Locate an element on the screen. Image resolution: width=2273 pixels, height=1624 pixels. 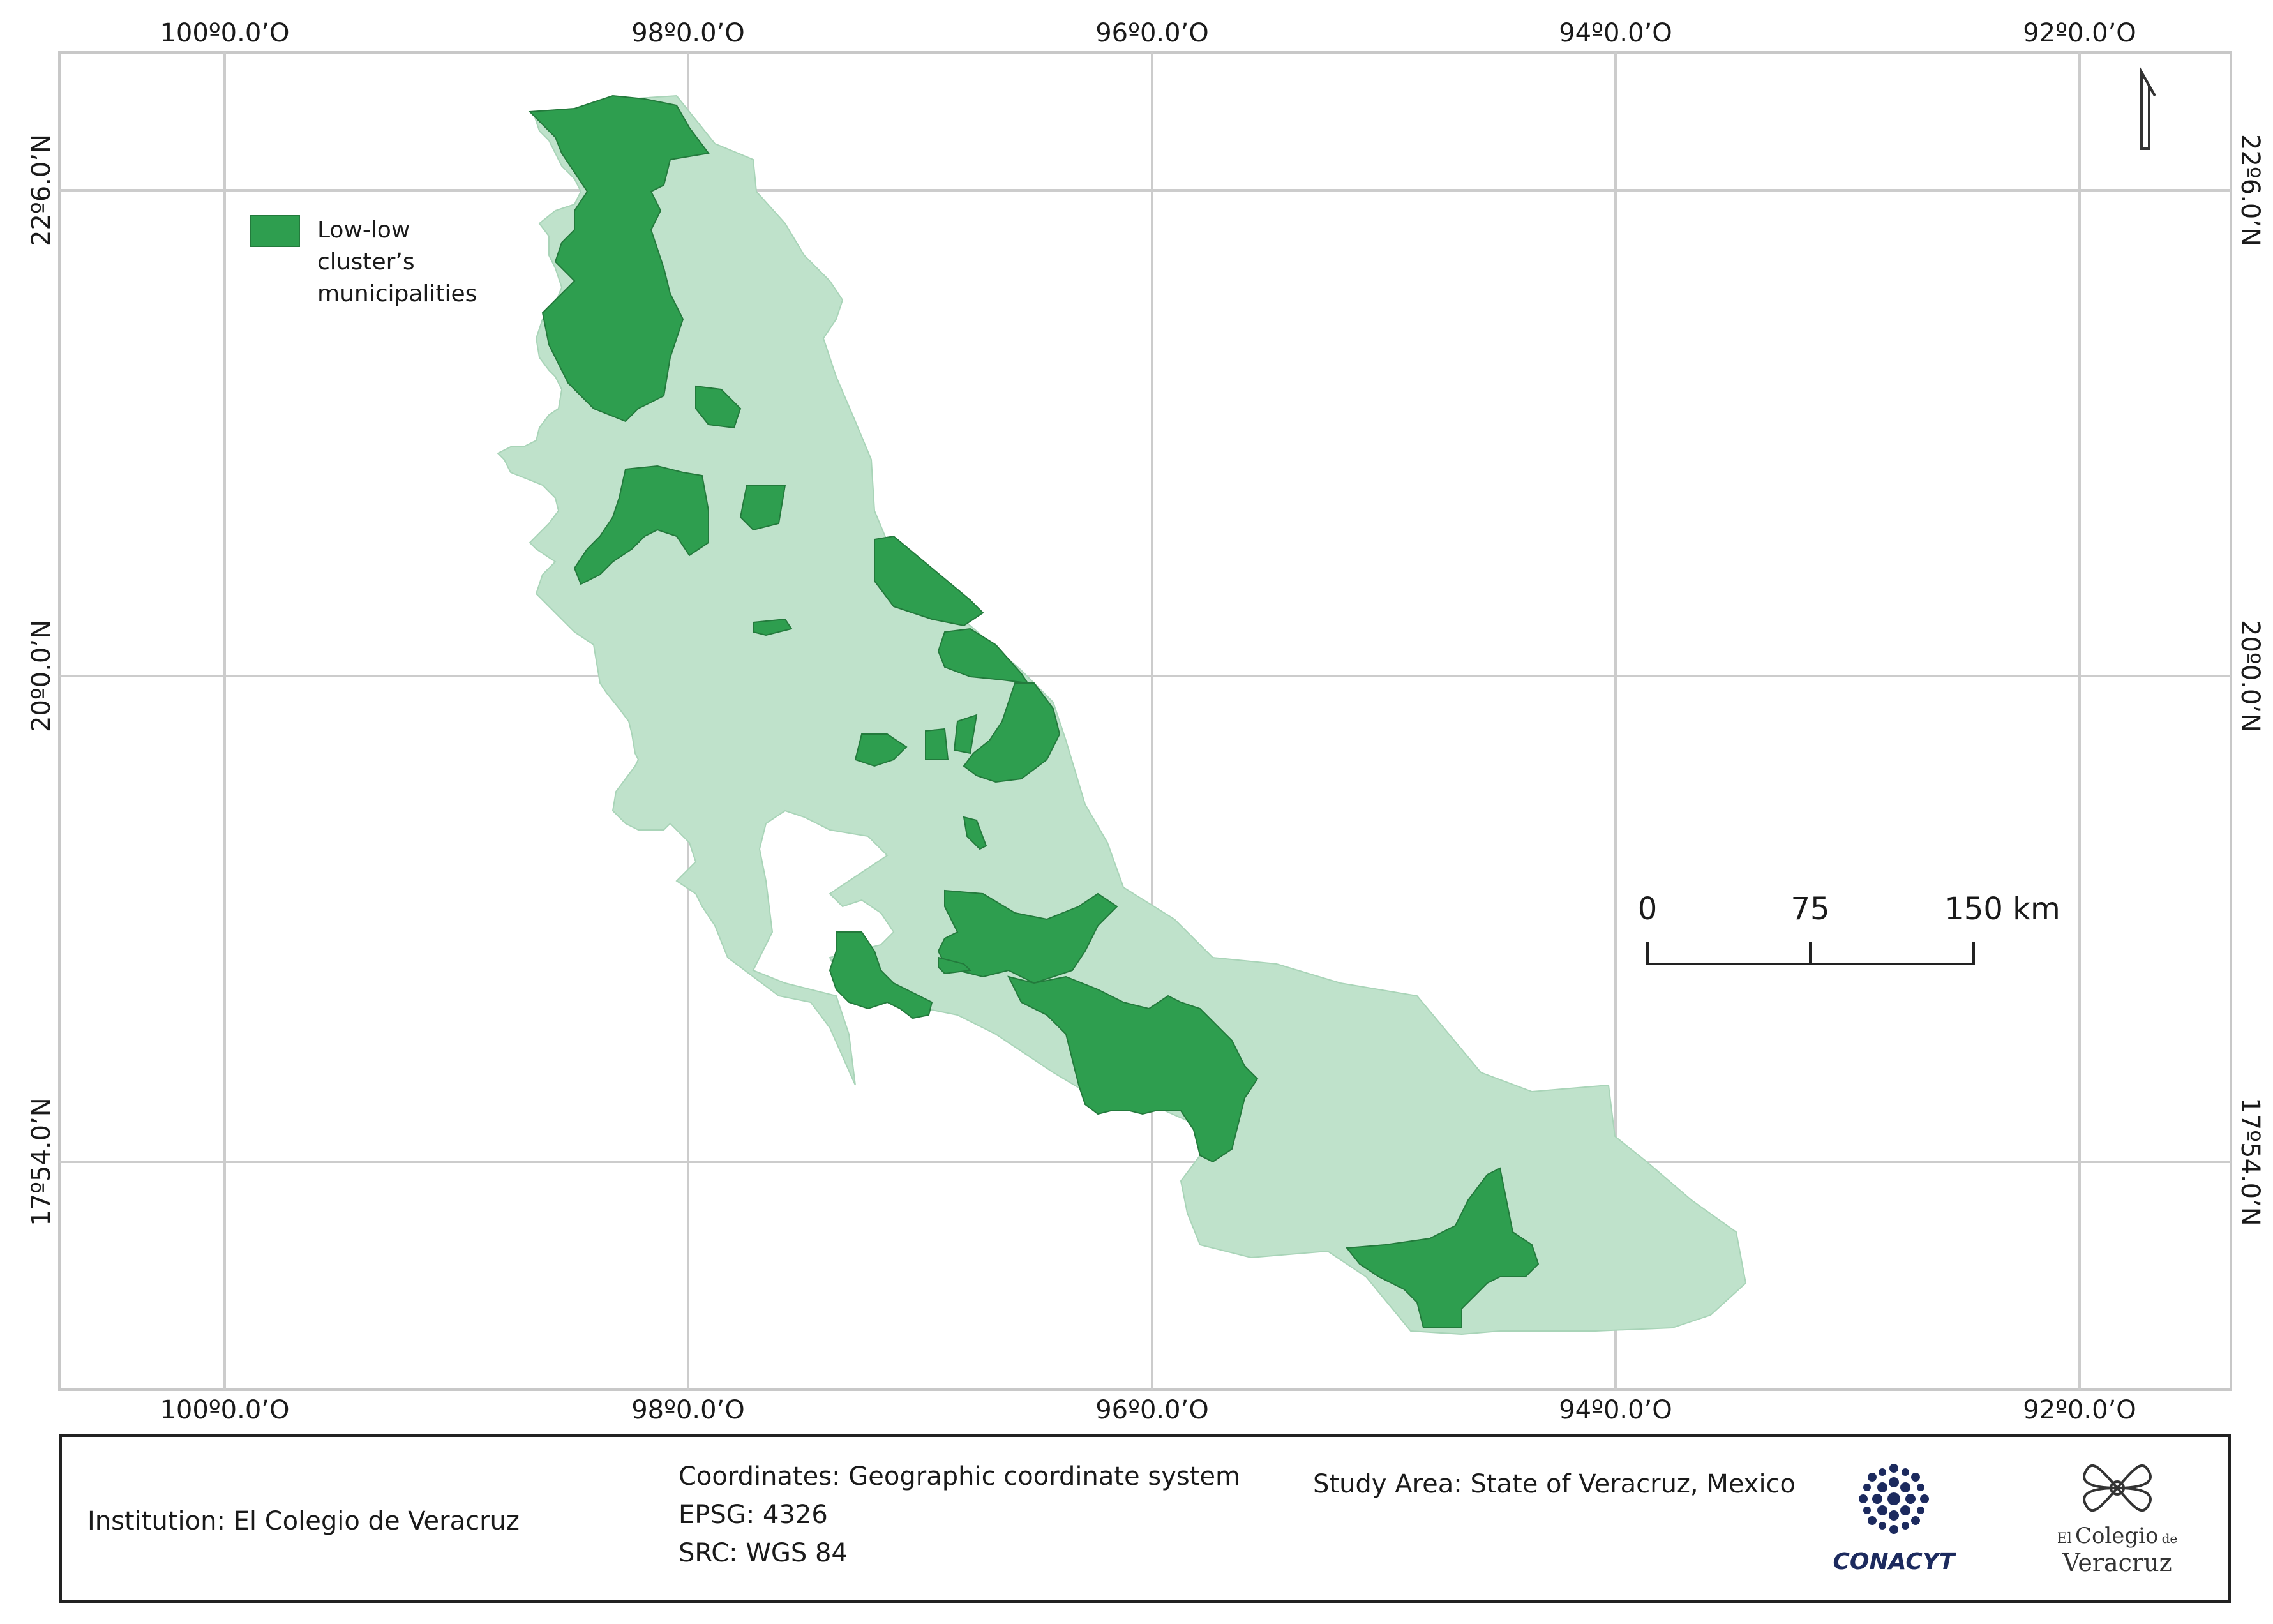
conacyt-logo: CONACYT is located at coordinates (1894, 1520).